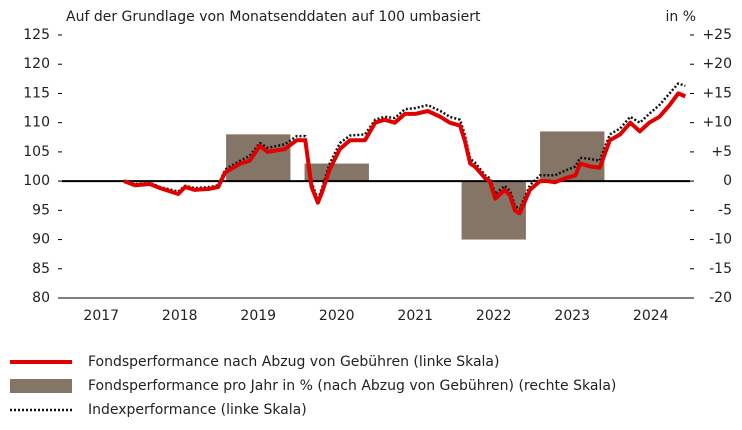 The width and height of the screenshot is (742, 430). Describe the element at coordinates (36, 152) in the screenshot. I see `y-tick-label: 105` at that location.